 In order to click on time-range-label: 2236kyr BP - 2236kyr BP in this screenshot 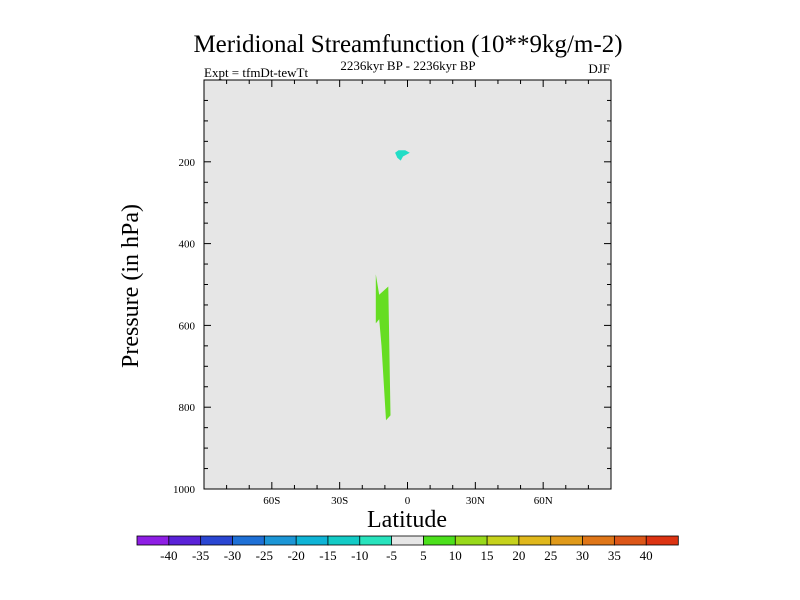, I will do `click(407, 65)`.